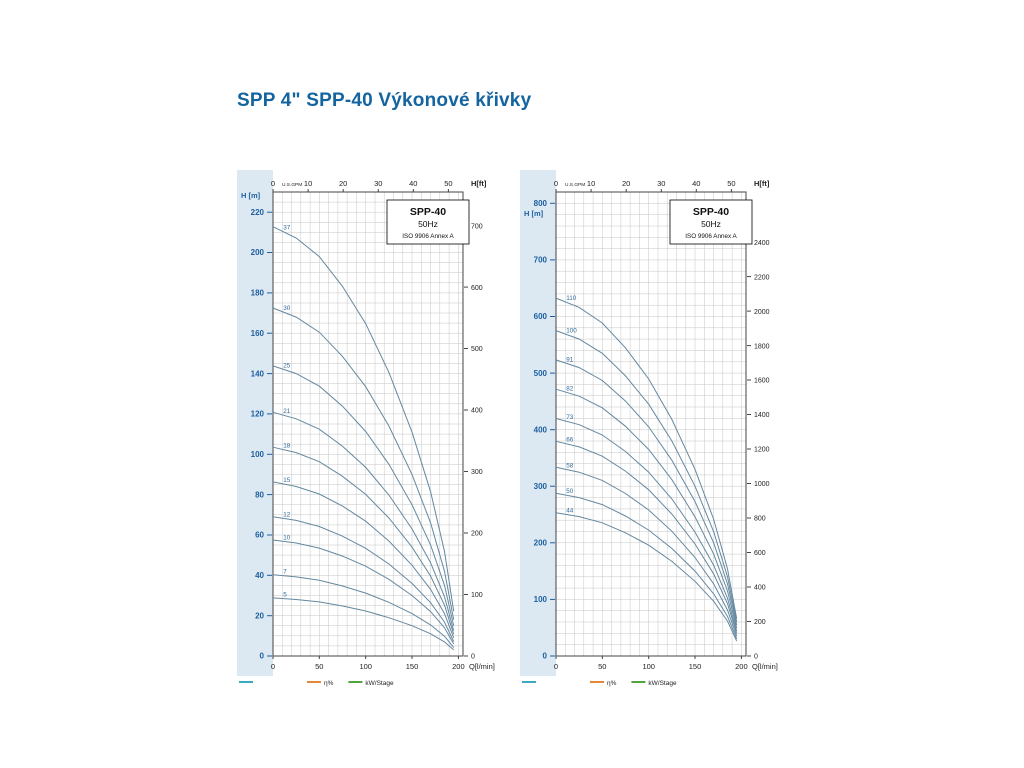 This screenshot has width=1024, height=768. What do you see at coordinates (541, 429) in the screenshot?
I see `y-left-tick-label: 400` at bounding box center [541, 429].